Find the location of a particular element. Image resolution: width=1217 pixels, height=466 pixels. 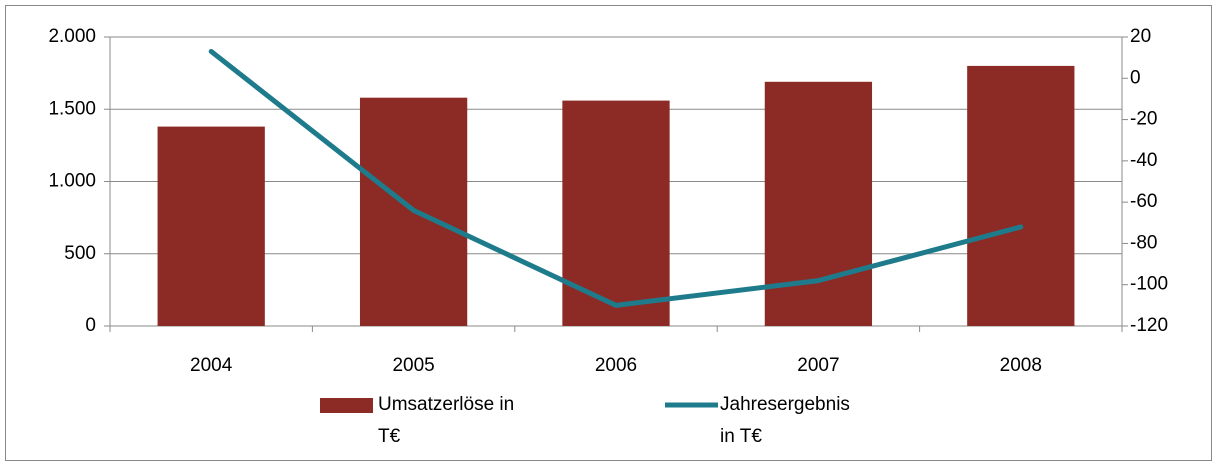

legend-swatch is located at coordinates (346, 405).